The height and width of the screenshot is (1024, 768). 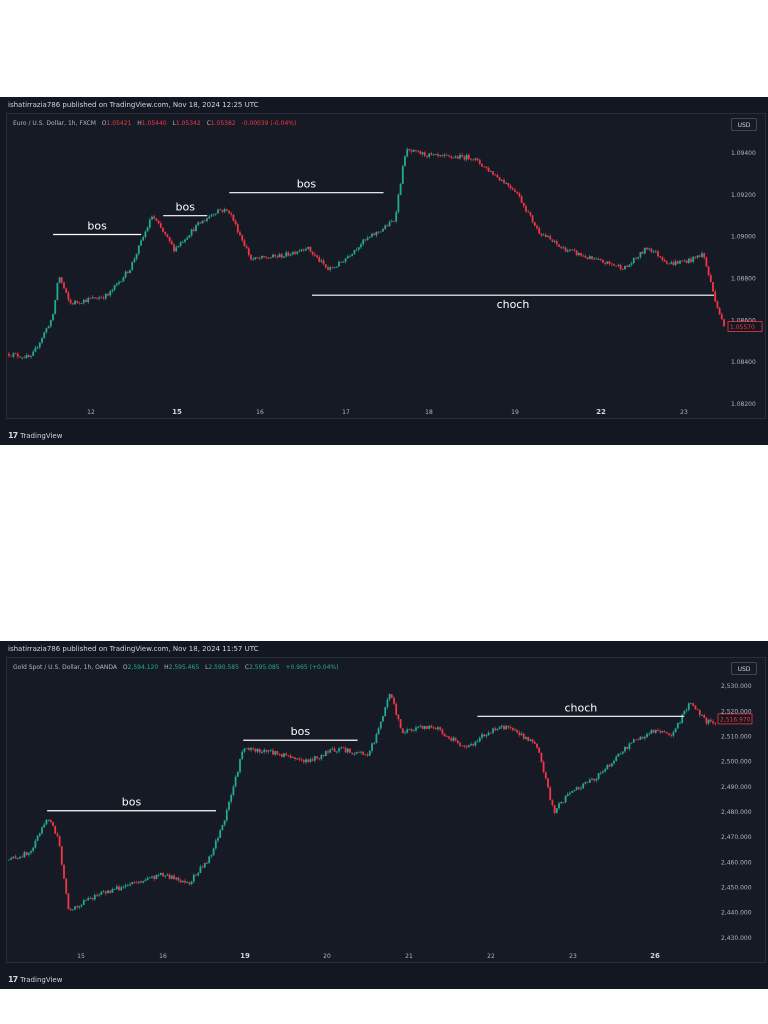 What do you see at coordinates (368, 956) in the screenshot?
I see `x-axis: 15 16 19 20 21 22 23 26` at bounding box center [368, 956].